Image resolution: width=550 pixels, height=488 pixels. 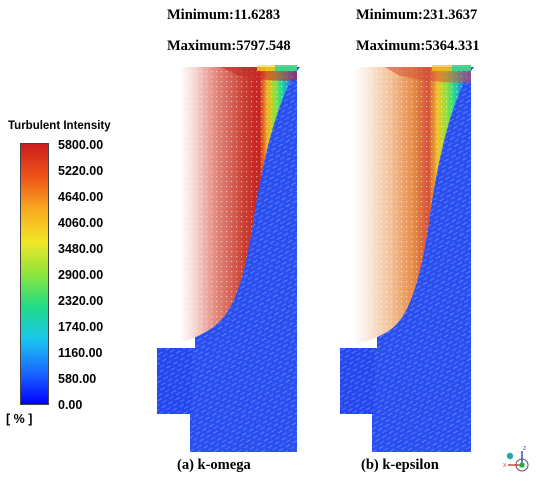 I want to click on svg-text: X, so click(x=505, y=466).